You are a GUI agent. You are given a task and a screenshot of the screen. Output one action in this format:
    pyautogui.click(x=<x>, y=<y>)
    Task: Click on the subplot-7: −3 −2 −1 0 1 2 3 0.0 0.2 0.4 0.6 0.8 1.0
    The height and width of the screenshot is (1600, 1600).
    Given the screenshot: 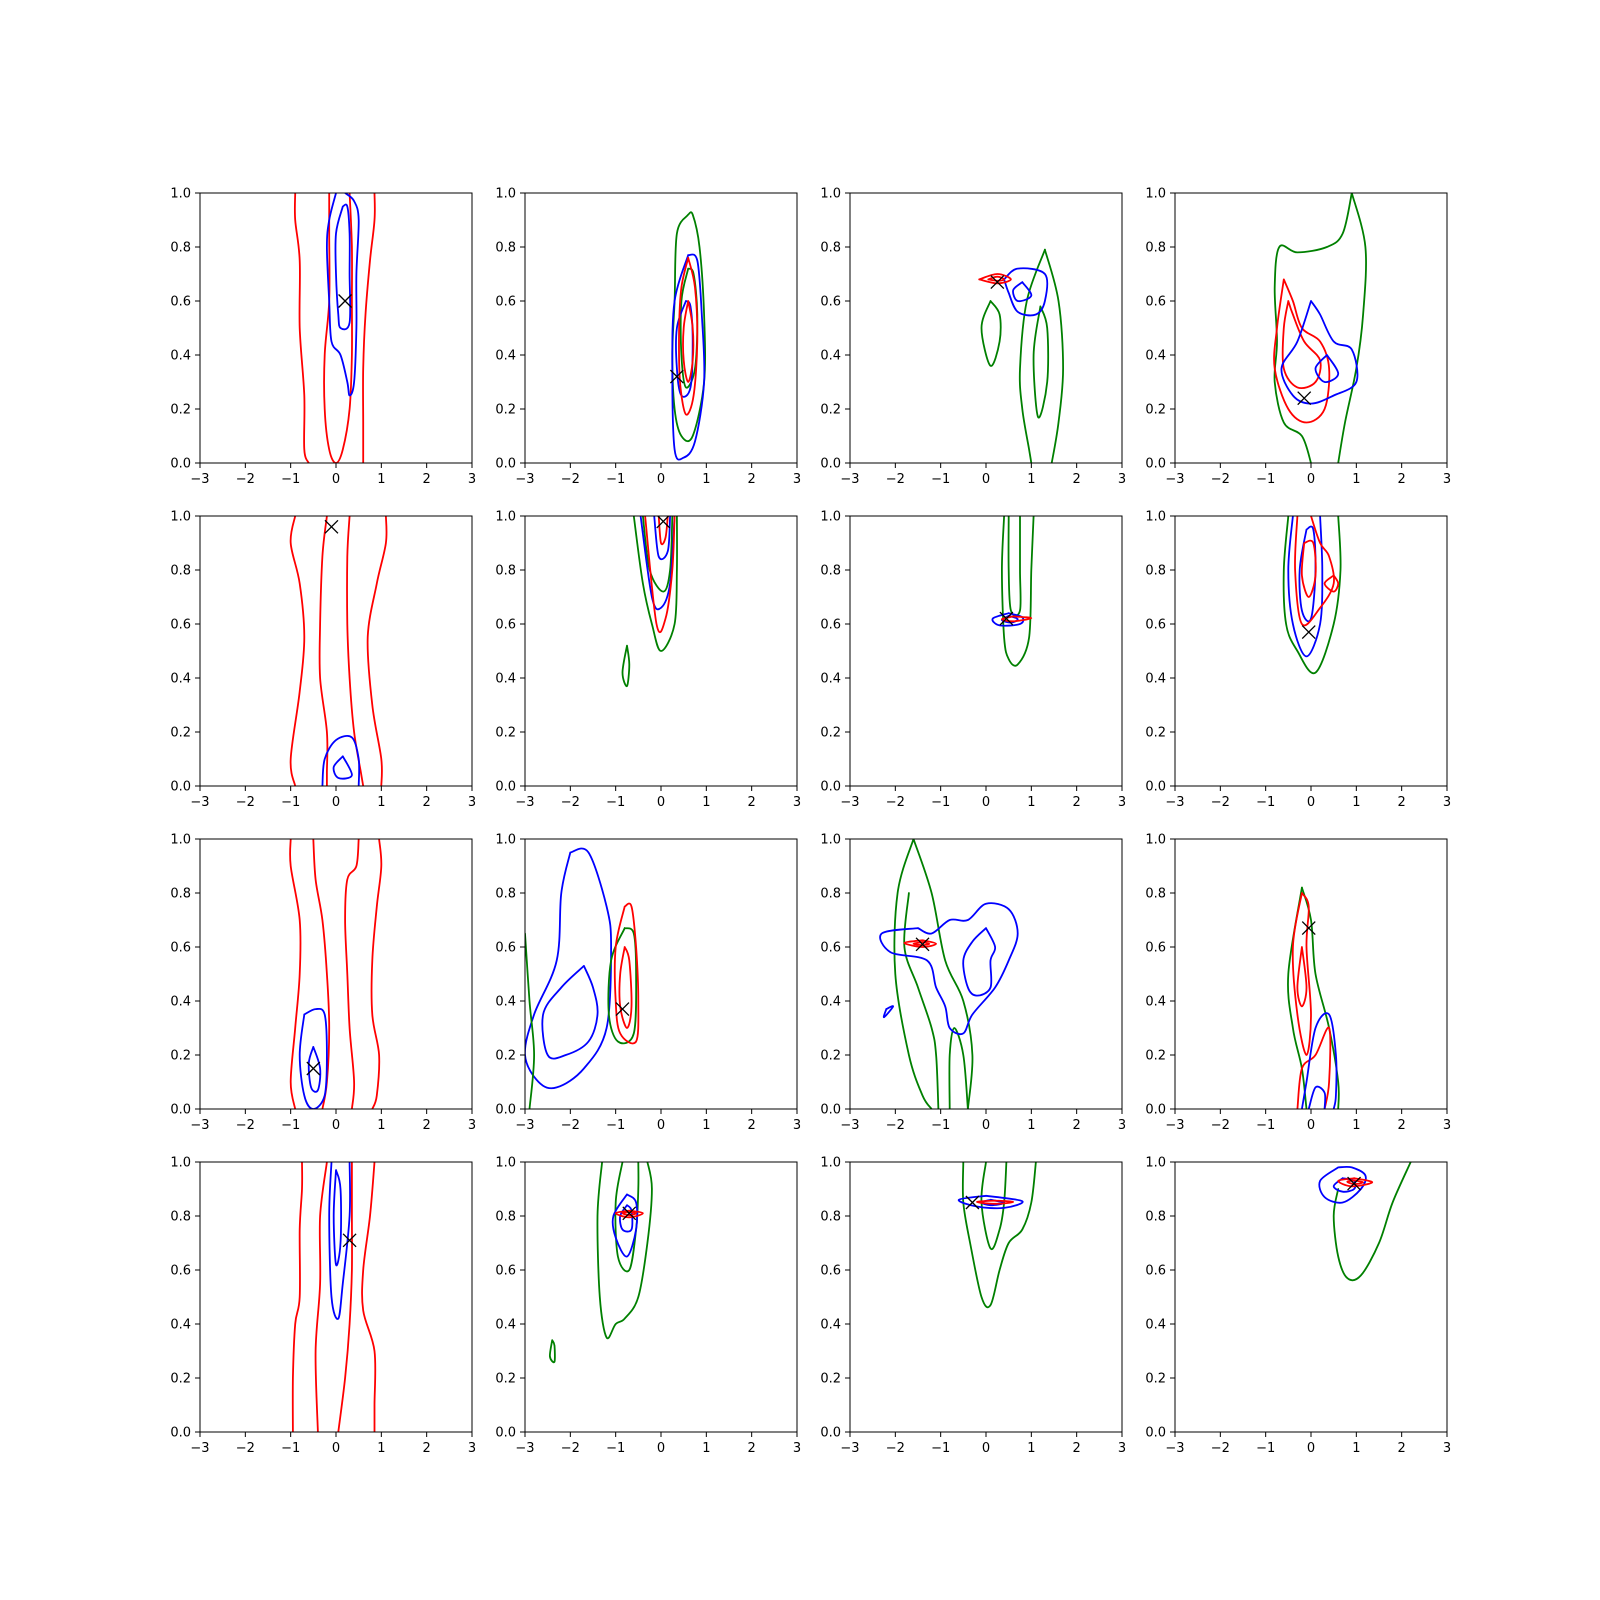 What is the action you would take?
    pyautogui.click(x=973, y=660)
    